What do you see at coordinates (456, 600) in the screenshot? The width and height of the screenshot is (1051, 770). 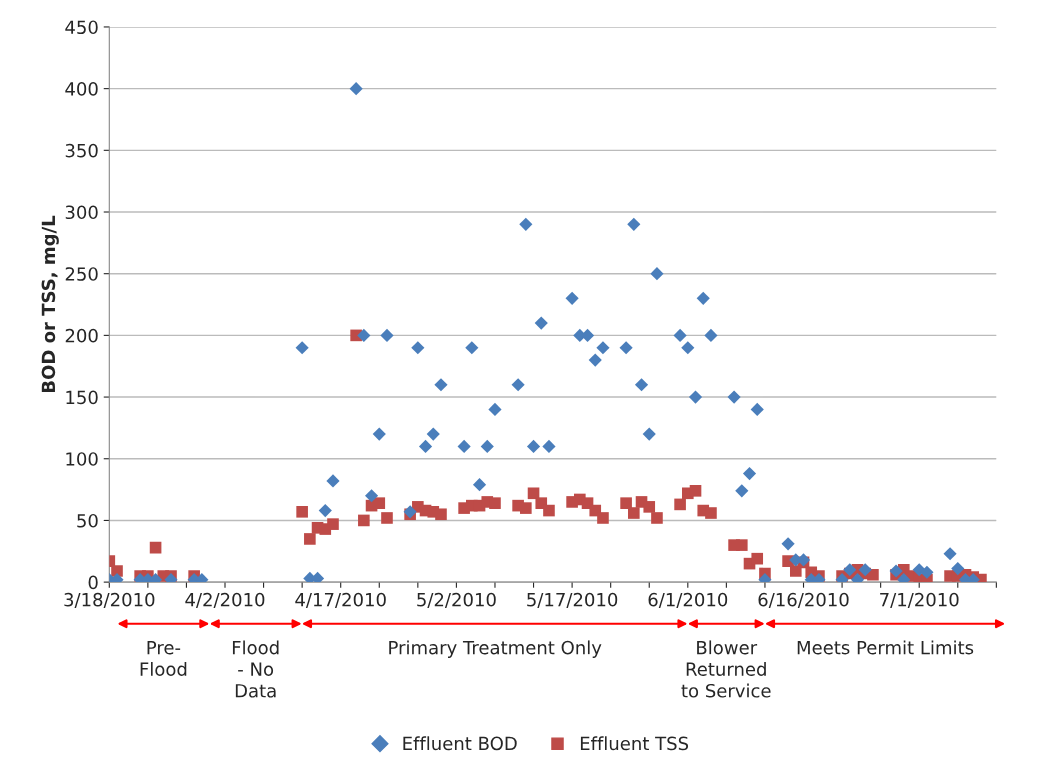 I see `x-tick-label: 5/2/2010` at bounding box center [456, 600].